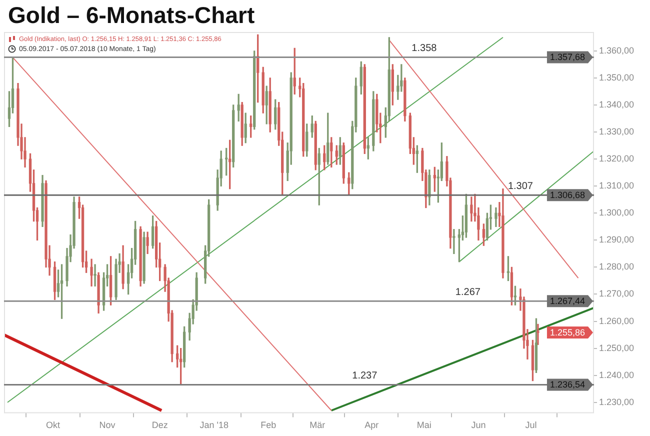  What do you see at coordinates (365, 376) in the screenshot?
I see `annotation: 1.237` at bounding box center [365, 376].